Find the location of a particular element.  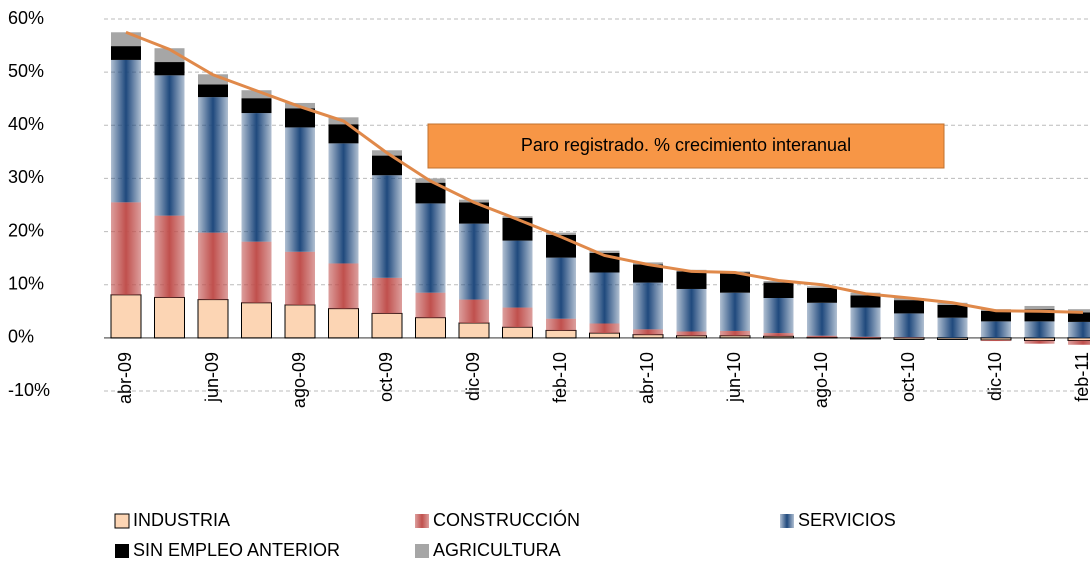

x-tick-label: feb-10 is located at coordinates (560, 377).